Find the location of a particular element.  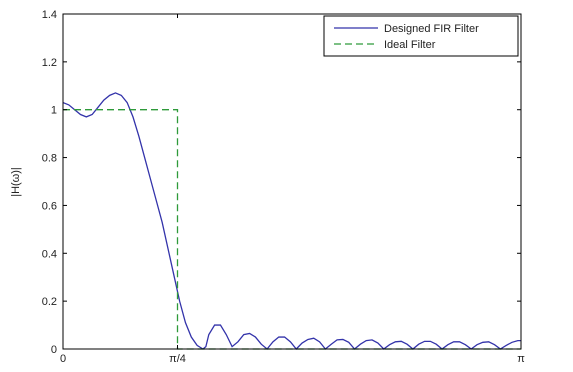

legend-label-1: Designed FIR Filter is located at coordinates (431, 29).